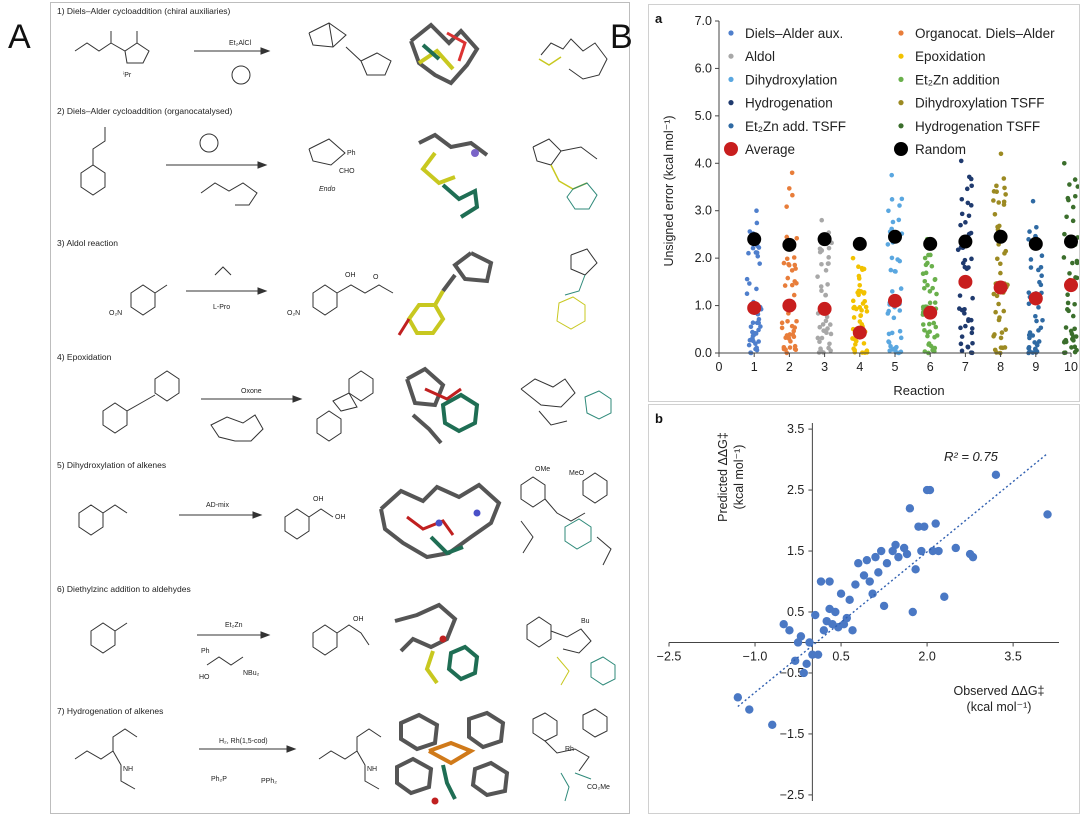  I want to click on x-tick-label: −1.0, so click(755, 656).